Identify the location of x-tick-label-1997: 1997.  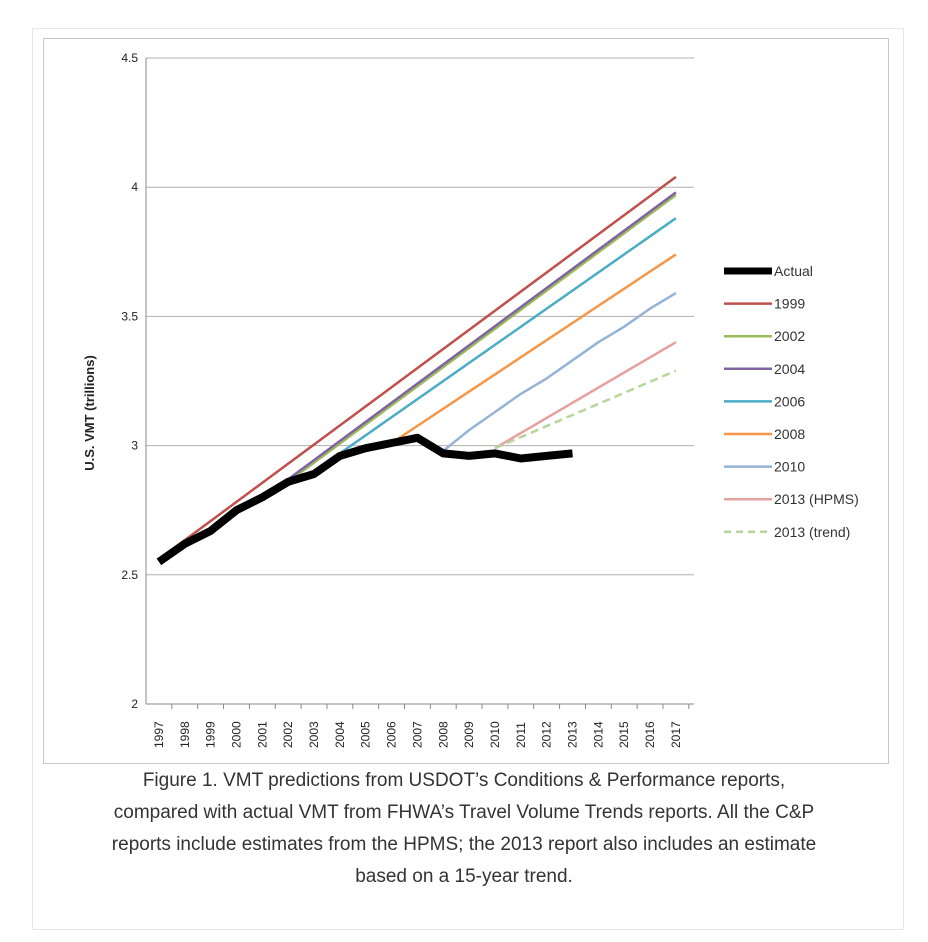
(159, 734).